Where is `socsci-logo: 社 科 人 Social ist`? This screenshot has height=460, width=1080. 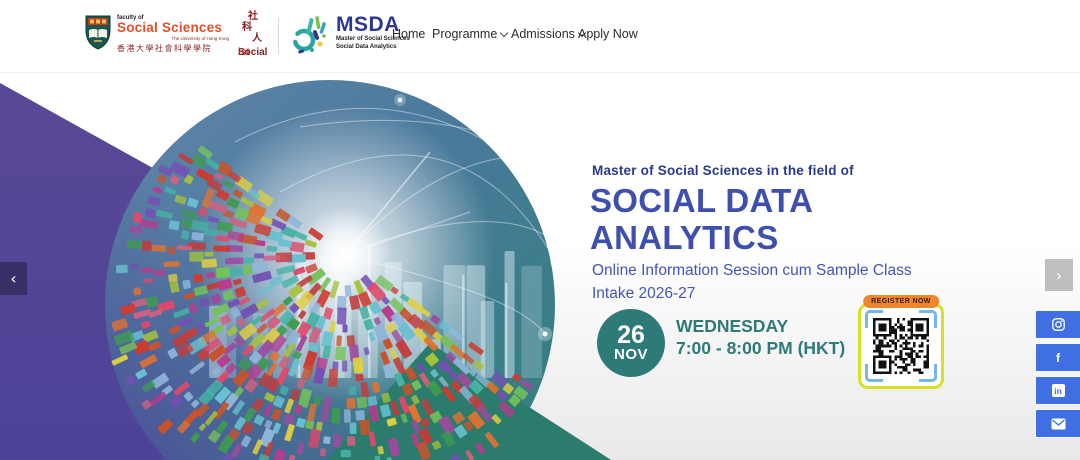
socsci-logo: 社 科 人 Social ist is located at coordinates (256, 36).